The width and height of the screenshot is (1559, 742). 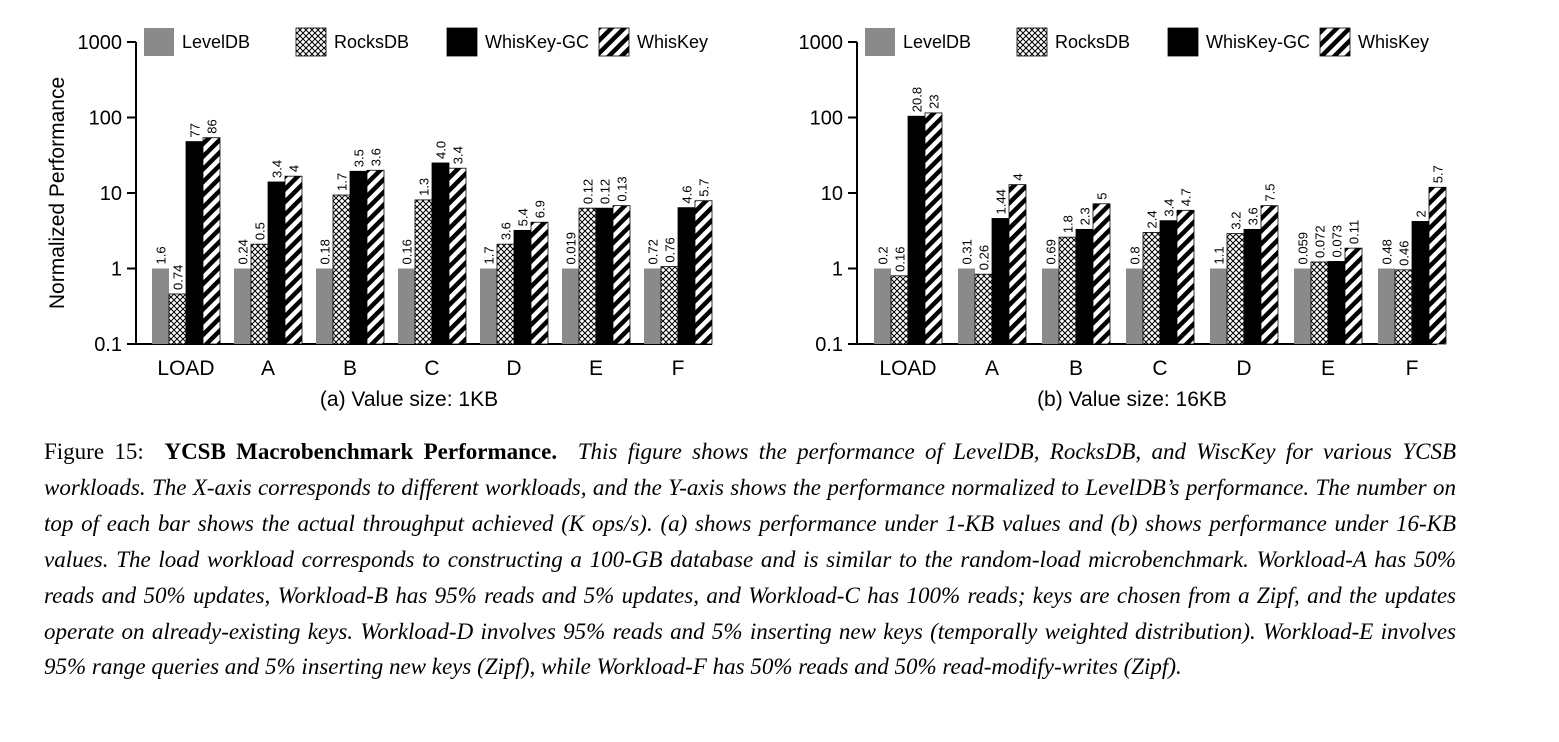 I want to click on caption-label: Figure 15:, so click(x=94, y=451).